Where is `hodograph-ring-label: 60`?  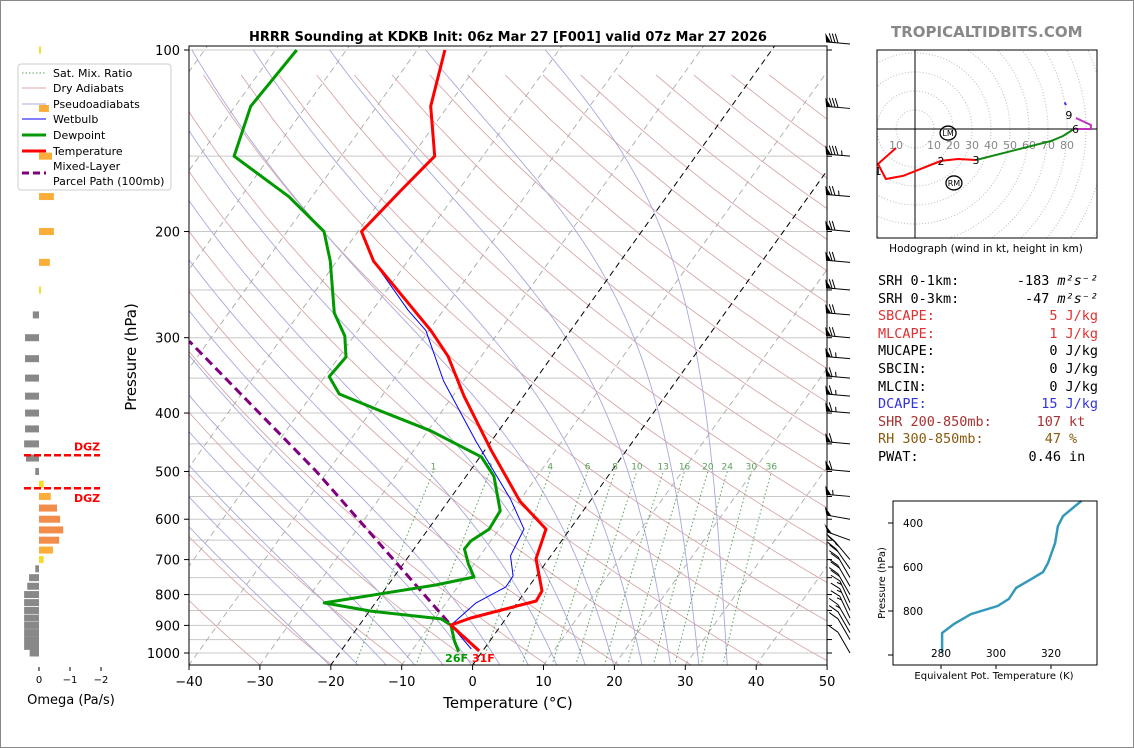
hodograph-ring-label: 60 is located at coordinates (1029, 145).